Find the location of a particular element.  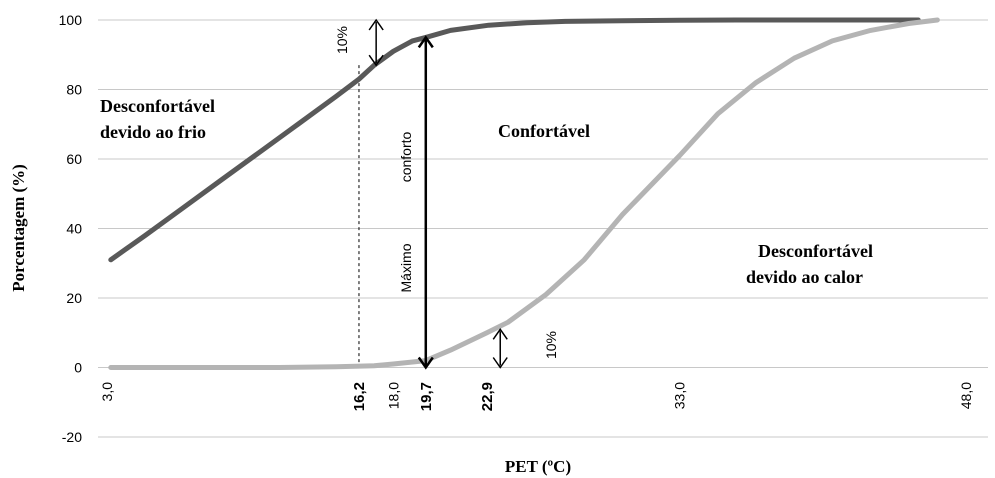

cold-region-label-line2: devido ao frio is located at coordinates (153, 132).